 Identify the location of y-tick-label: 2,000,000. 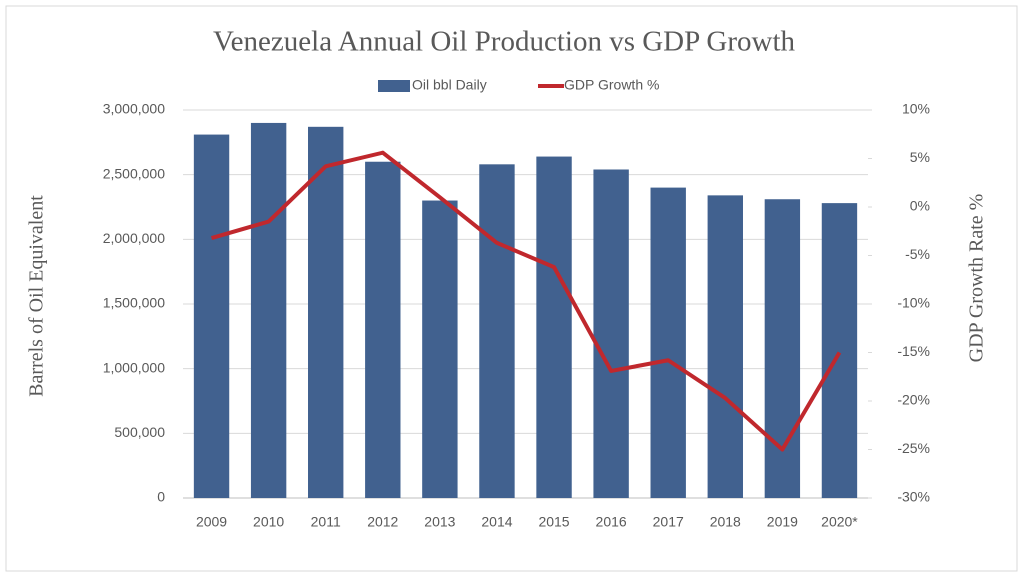
(134, 238).